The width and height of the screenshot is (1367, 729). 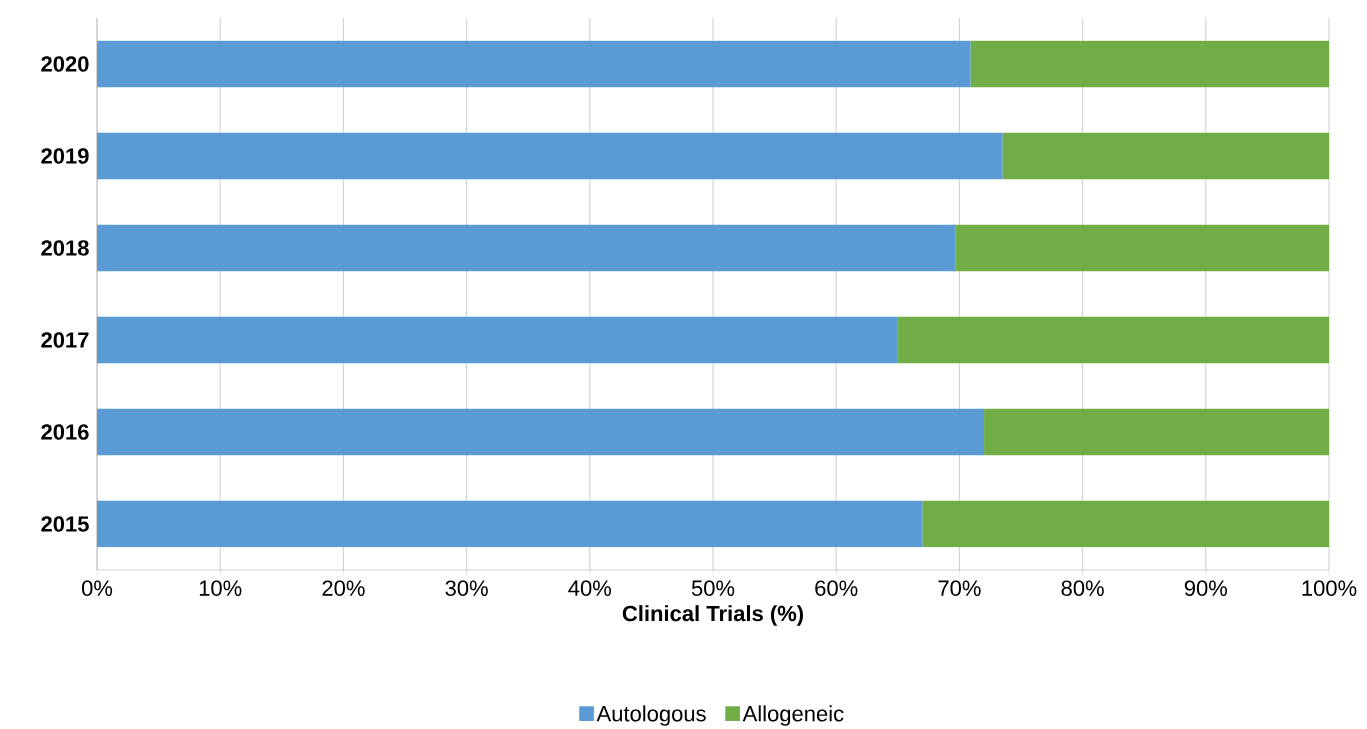 I want to click on x-axis-title: Clinical Trials (%), so click(x=712, y=615).